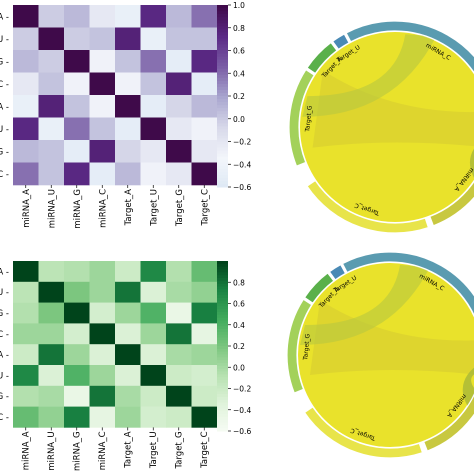 Image resolution: width=474 pixels, height=474 pixels. I want to click on col-tick-label: Target_U, so click(154, 450).